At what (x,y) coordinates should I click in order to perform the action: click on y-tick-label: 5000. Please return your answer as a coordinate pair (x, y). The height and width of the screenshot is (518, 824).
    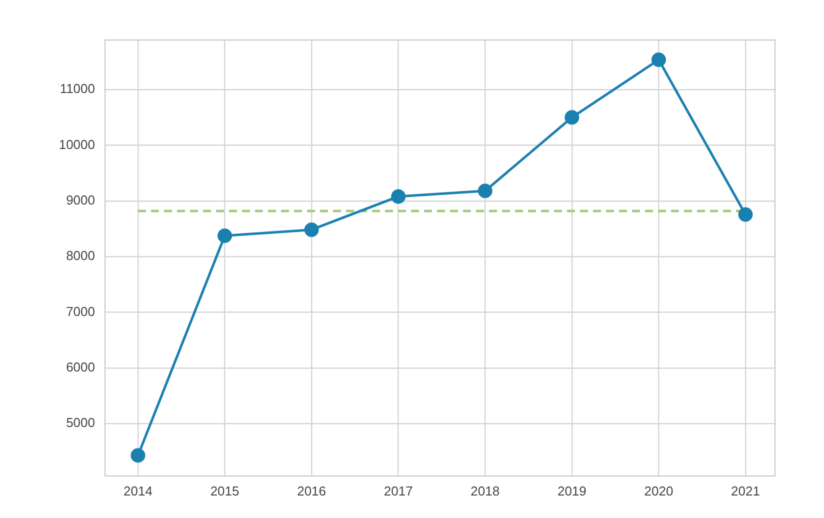
    Looking at the image, I should click on (80, 422).